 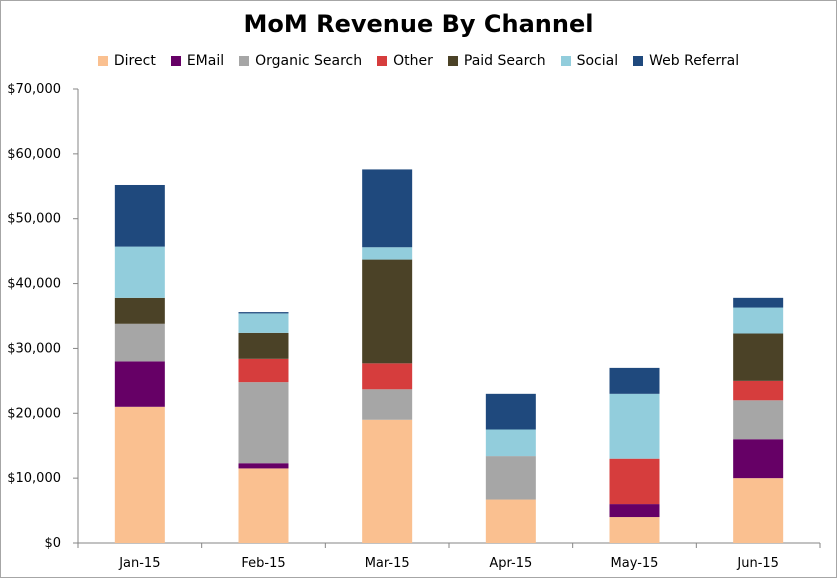 I want to click on y-tick-label: $50,000, so click(x=34, y=219).